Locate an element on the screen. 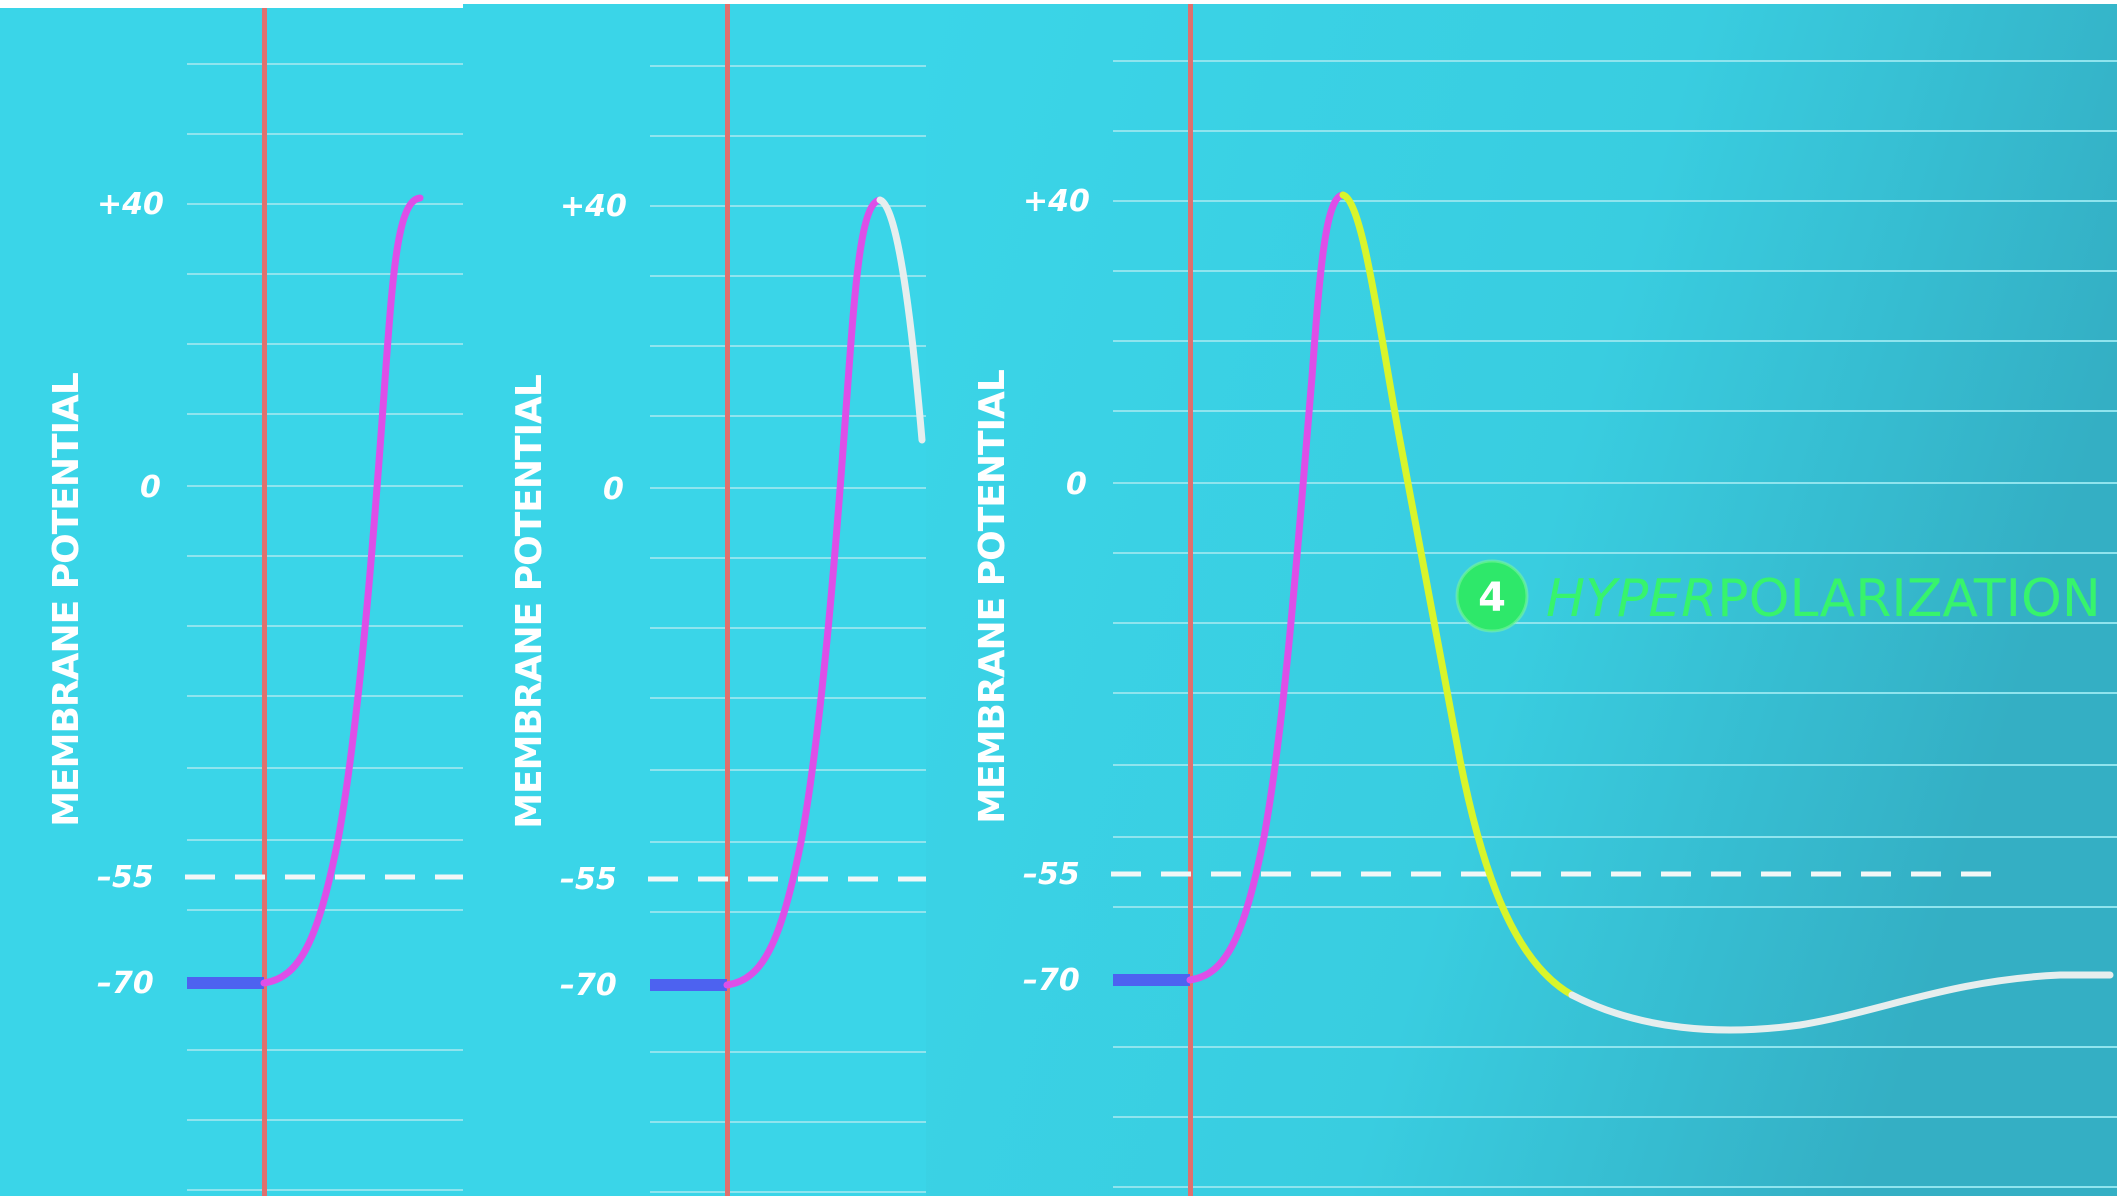 Image resolution: width=2117 pixels, height=1196 pixels. annotation-label: HYPERPOLARIZATION is located at coordinates (1823, 599).